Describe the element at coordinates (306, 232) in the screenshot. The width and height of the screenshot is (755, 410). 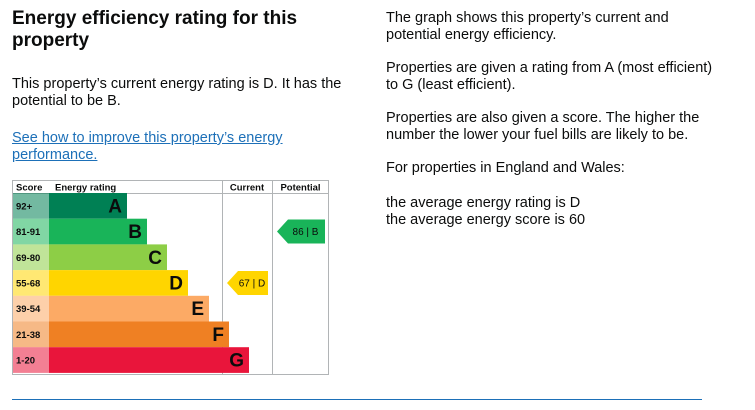
I see `potential-rating-label: 86 | B` at that location.